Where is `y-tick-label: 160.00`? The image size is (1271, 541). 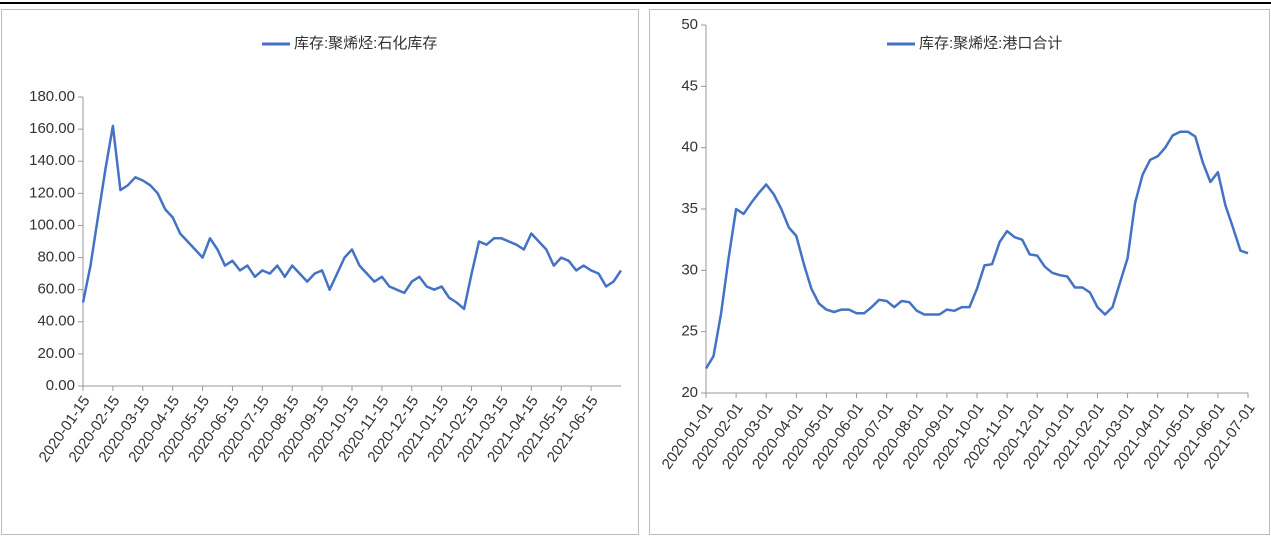
y-tick-label: 160.00 is located at coordinates (52, 128).